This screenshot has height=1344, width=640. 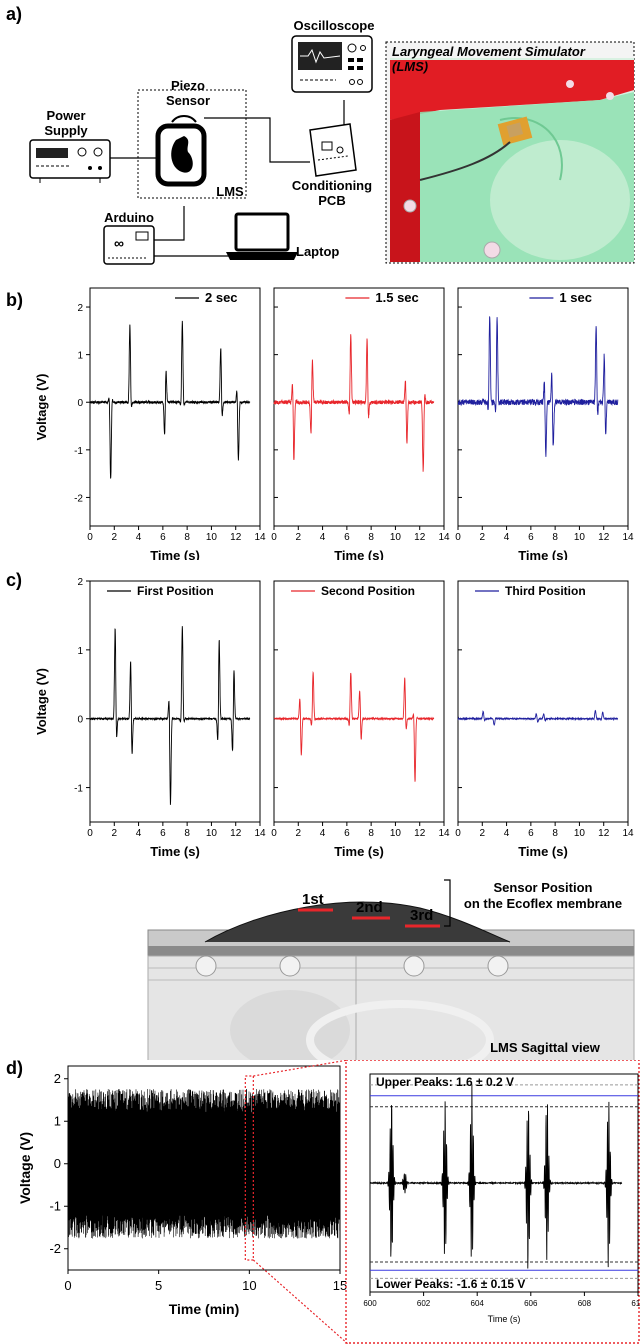 I want to click on b1-xtick-label: 6, so click(x=163, y=537).